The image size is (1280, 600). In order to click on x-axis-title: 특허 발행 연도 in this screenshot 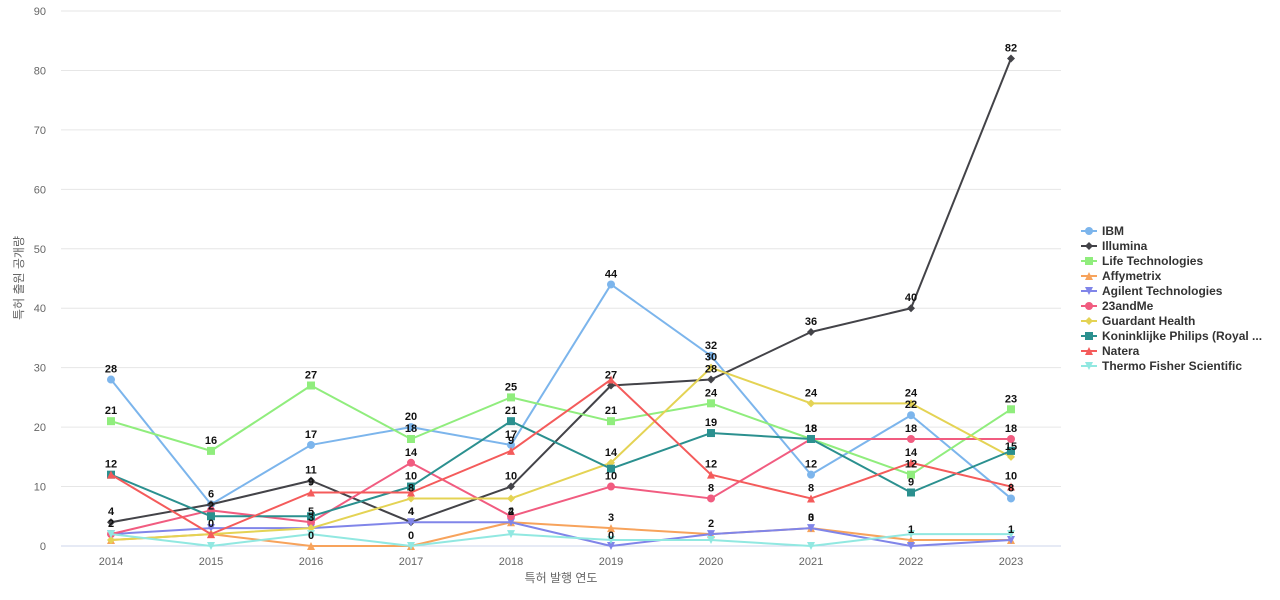, I will do `click(561, 577)`.